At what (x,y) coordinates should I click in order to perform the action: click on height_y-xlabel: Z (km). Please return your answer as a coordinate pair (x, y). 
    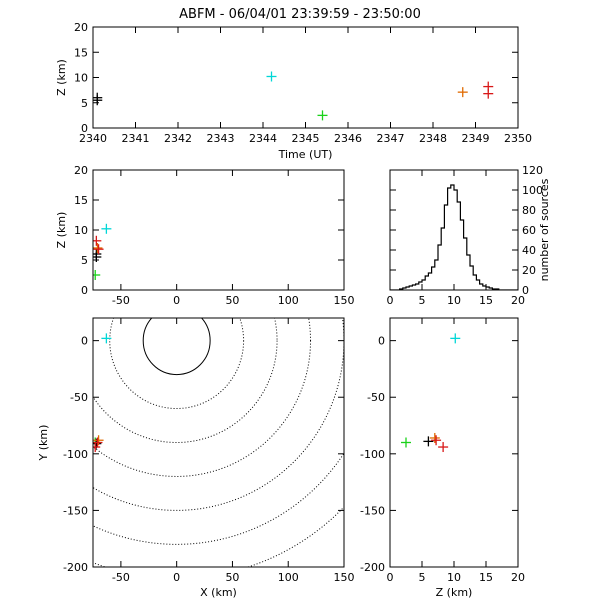
    Looking at the image, I should click on (454, 592).